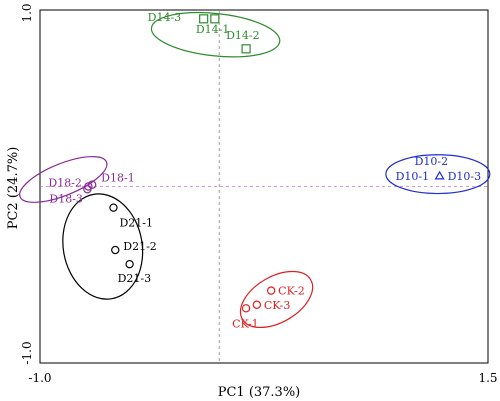  Describe the element at coordinates (243, 35) in the screenshot. I see `label-d14-2: D14-2` at that location.